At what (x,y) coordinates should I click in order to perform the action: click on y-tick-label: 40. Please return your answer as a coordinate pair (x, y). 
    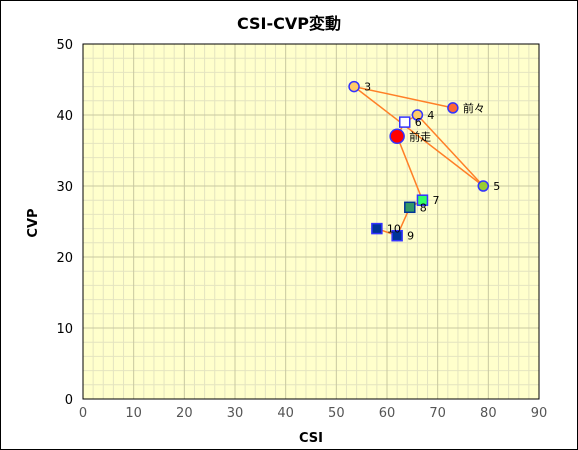
    Looking at the image, I should click on (64, 116).